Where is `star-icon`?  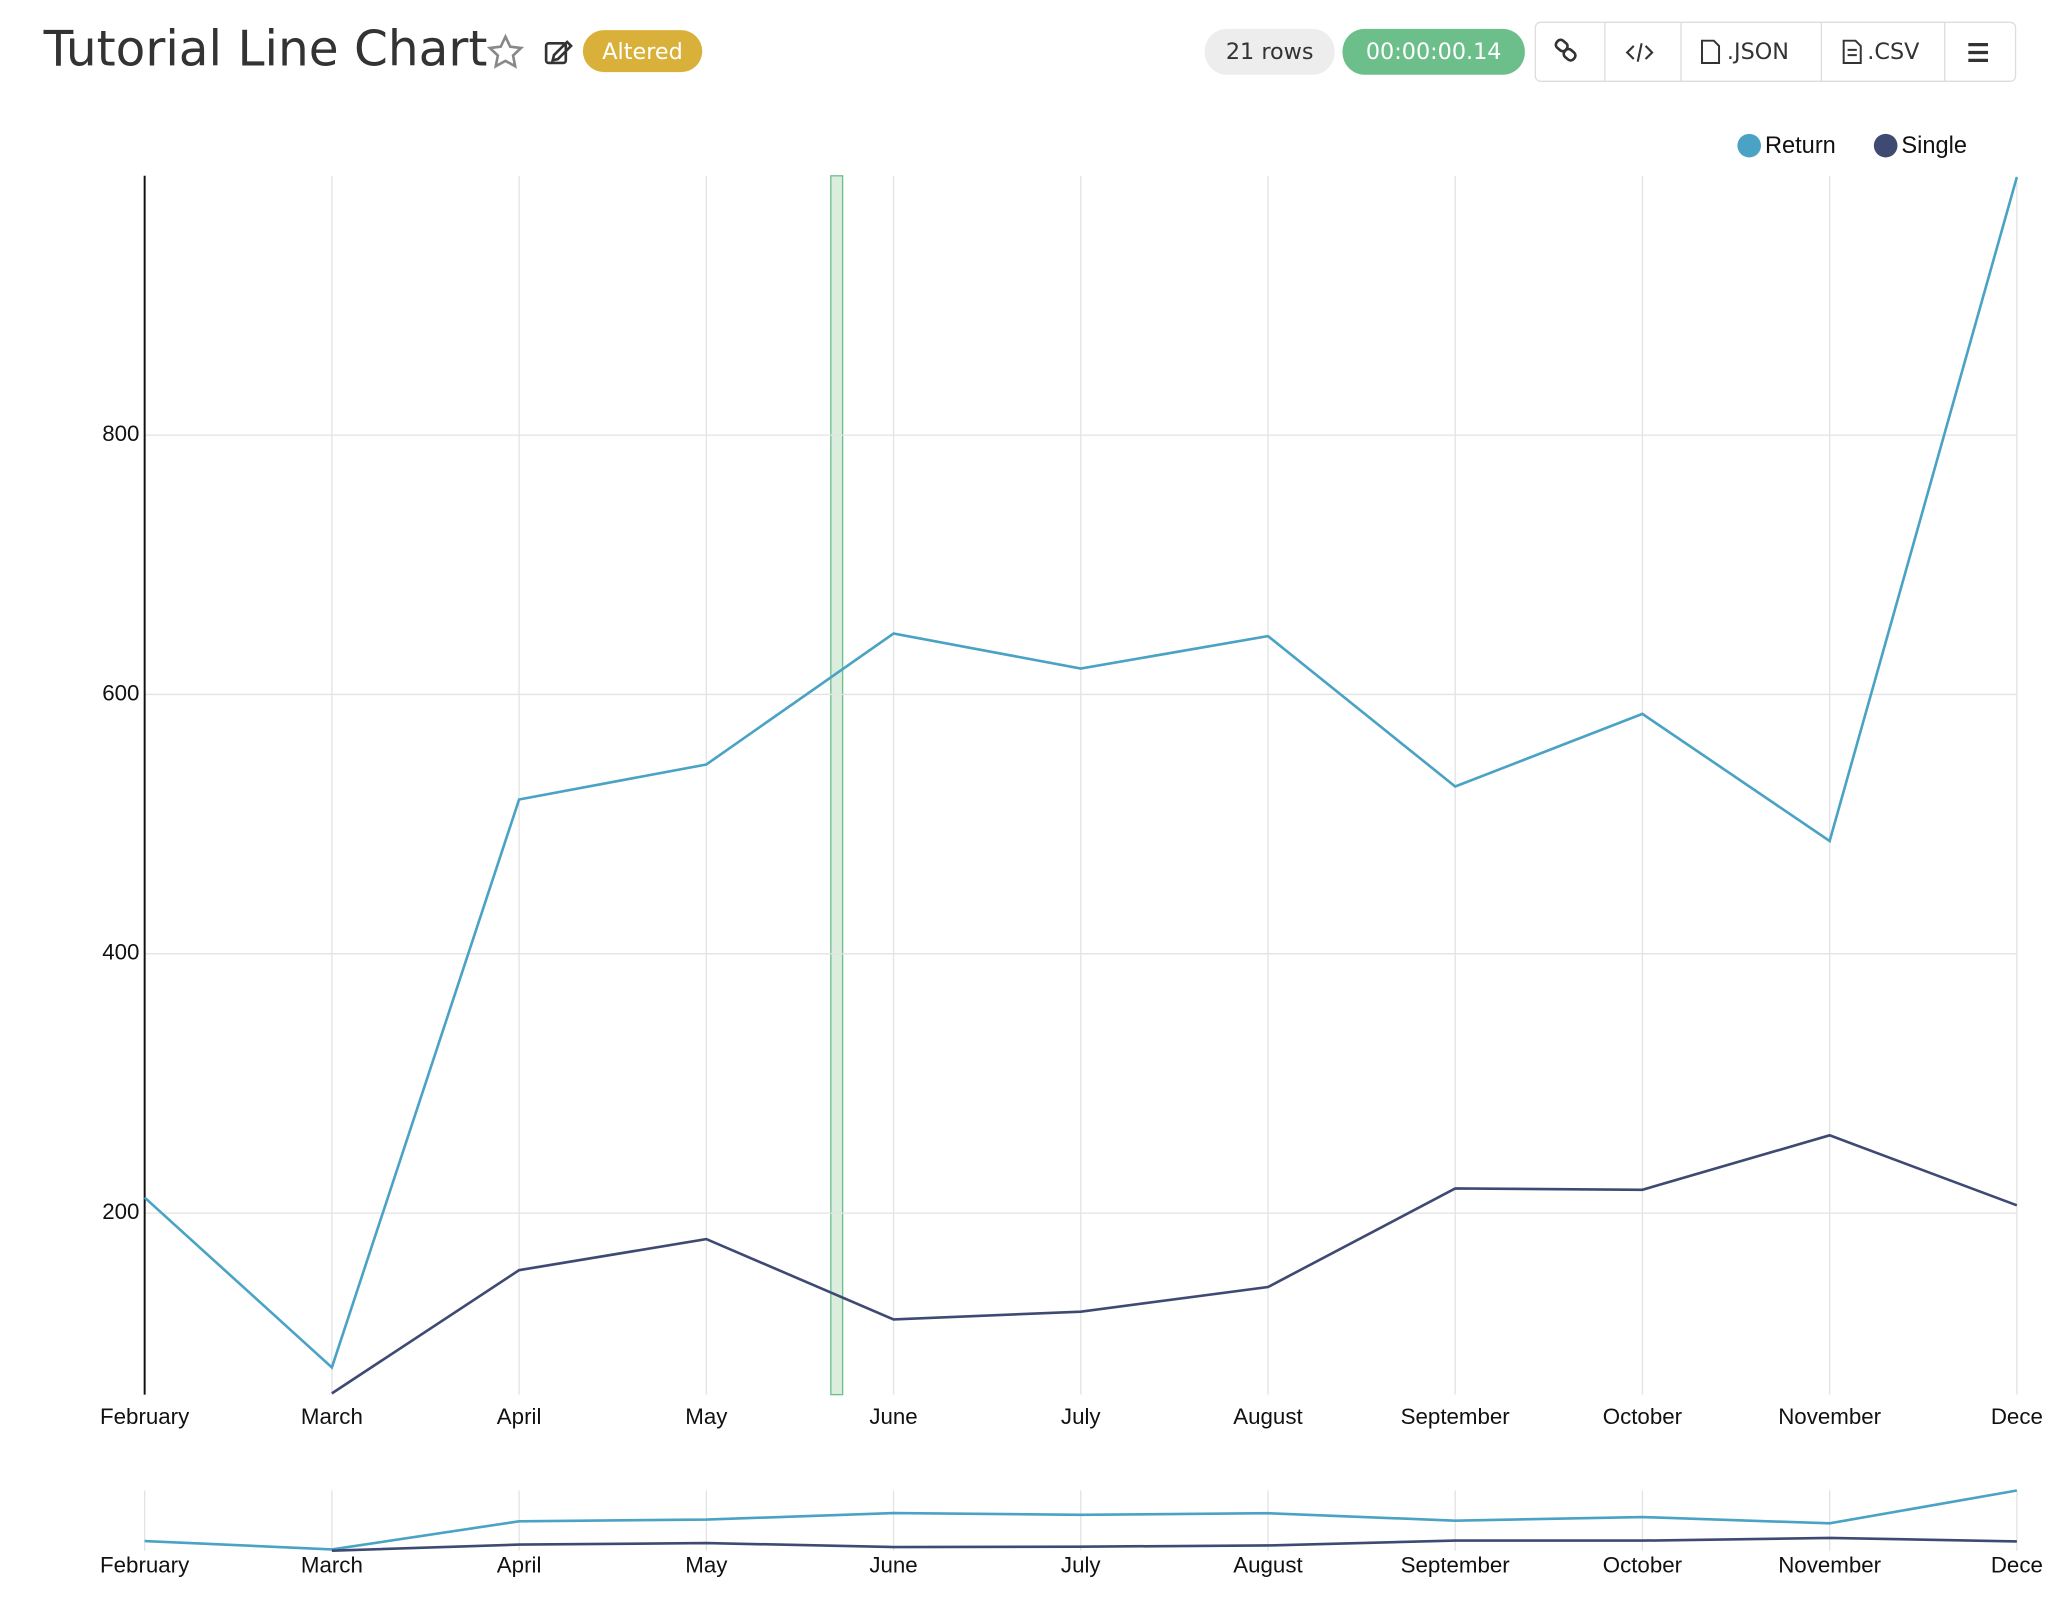
star-icon is located at coordinates (505, 51).